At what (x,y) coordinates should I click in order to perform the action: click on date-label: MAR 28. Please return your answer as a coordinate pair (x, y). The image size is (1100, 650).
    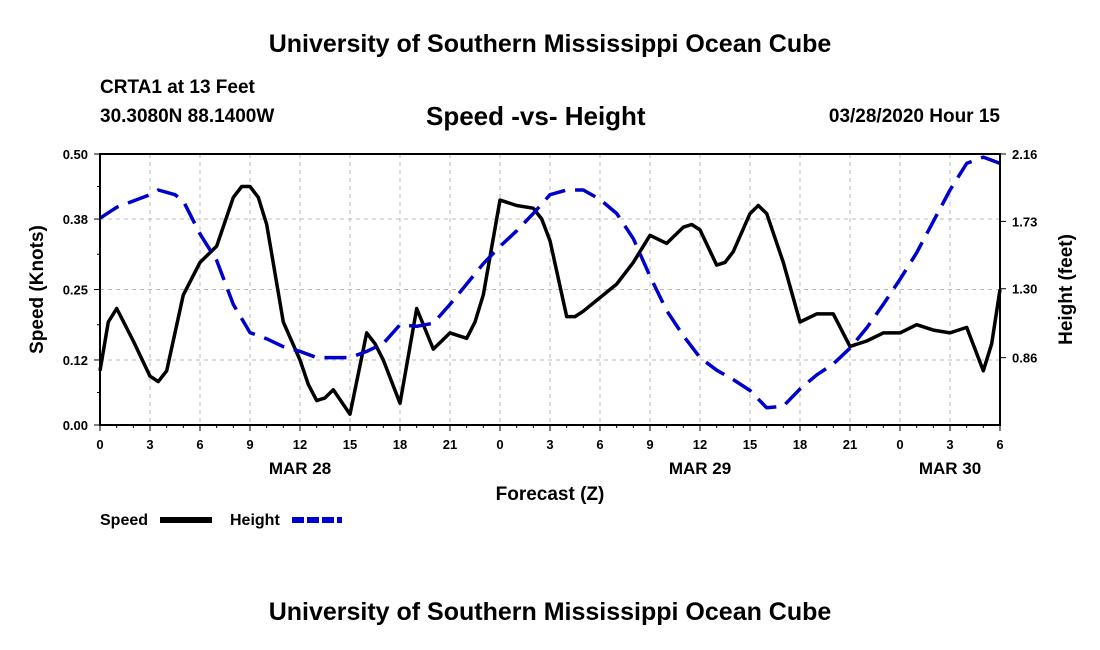
    Looking at the image, I should click on (300, 468).